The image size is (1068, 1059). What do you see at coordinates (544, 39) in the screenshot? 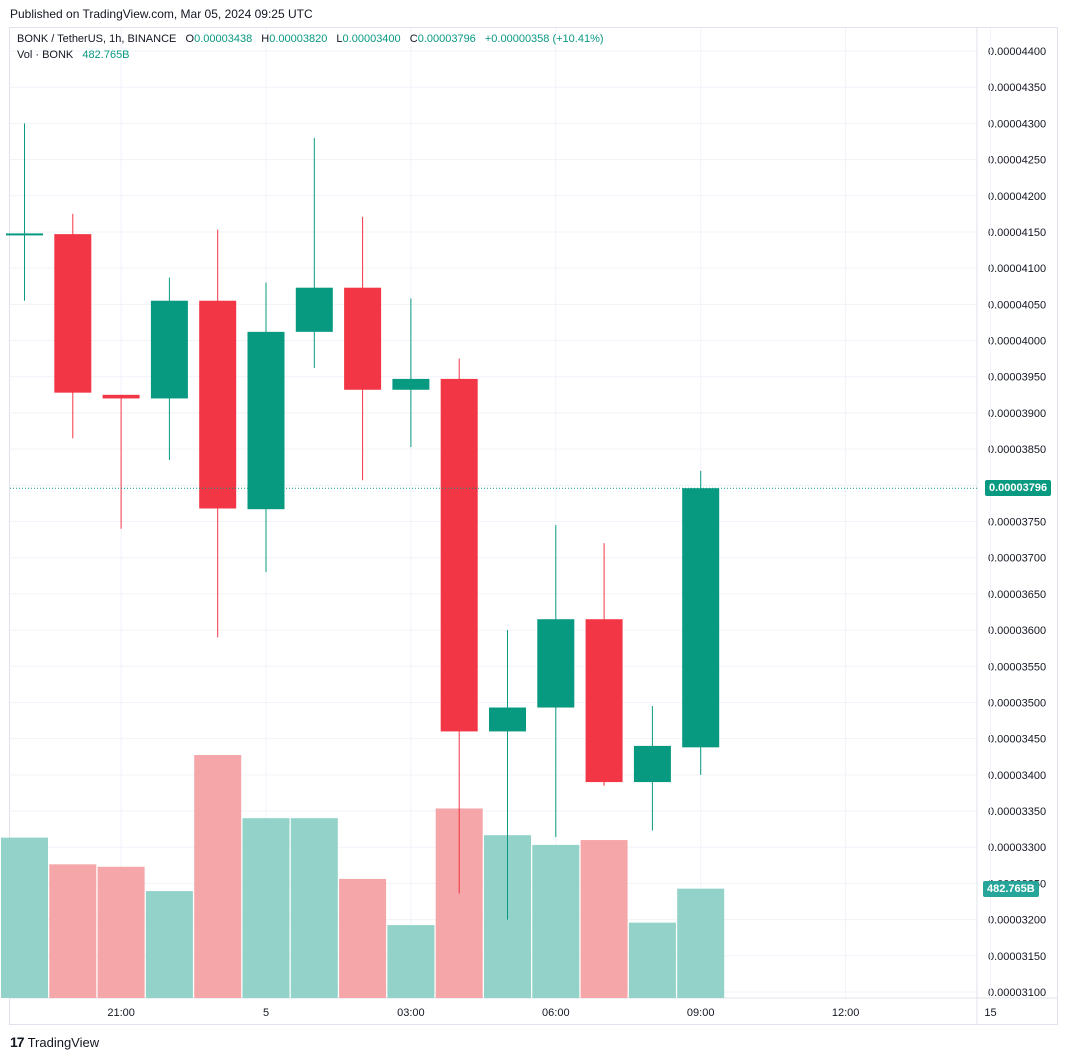
I see `legend-change: +0.00000358 (+10.41%)` at bounding box center [544, 39].